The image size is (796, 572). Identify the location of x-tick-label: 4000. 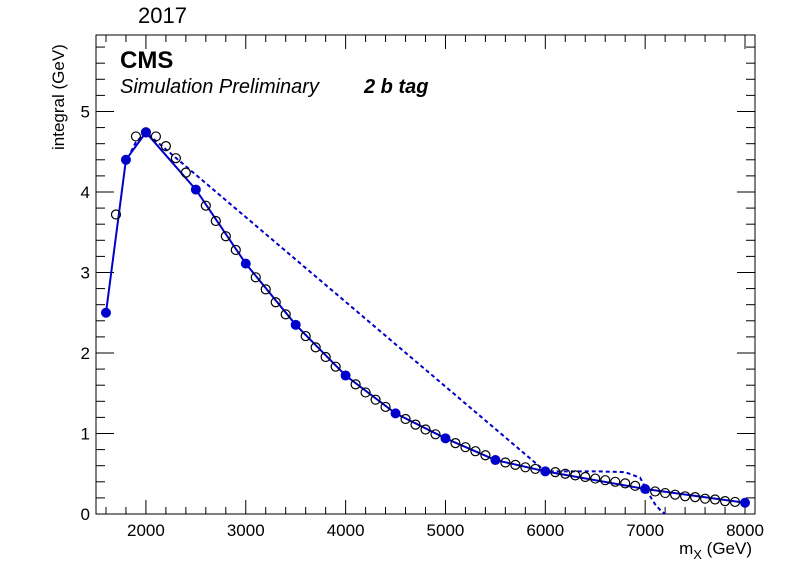
(346, 530).